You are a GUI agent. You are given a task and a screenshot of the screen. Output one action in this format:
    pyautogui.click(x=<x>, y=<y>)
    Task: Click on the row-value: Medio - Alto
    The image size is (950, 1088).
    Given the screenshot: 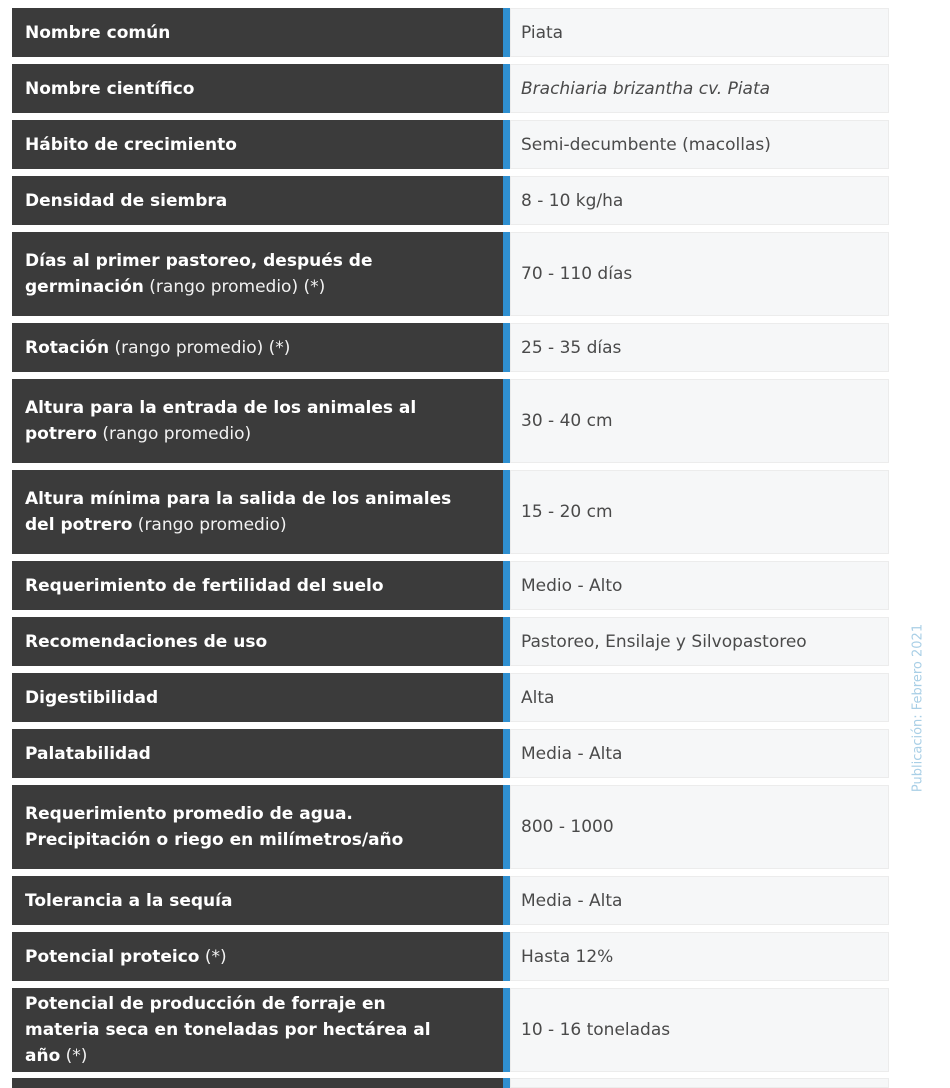 What is the action you would take?
    pyautogui.click(x=699, y=585)
    